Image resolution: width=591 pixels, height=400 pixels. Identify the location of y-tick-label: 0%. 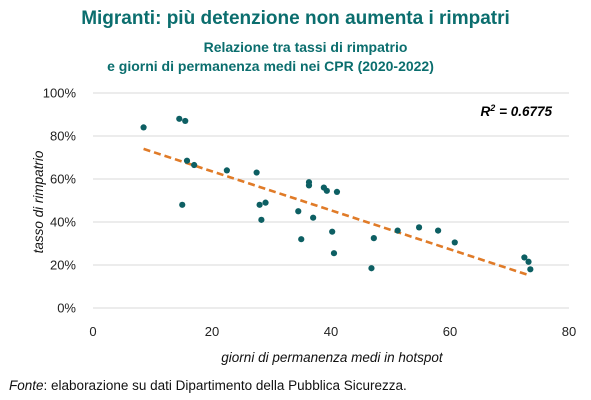
(66, 308).